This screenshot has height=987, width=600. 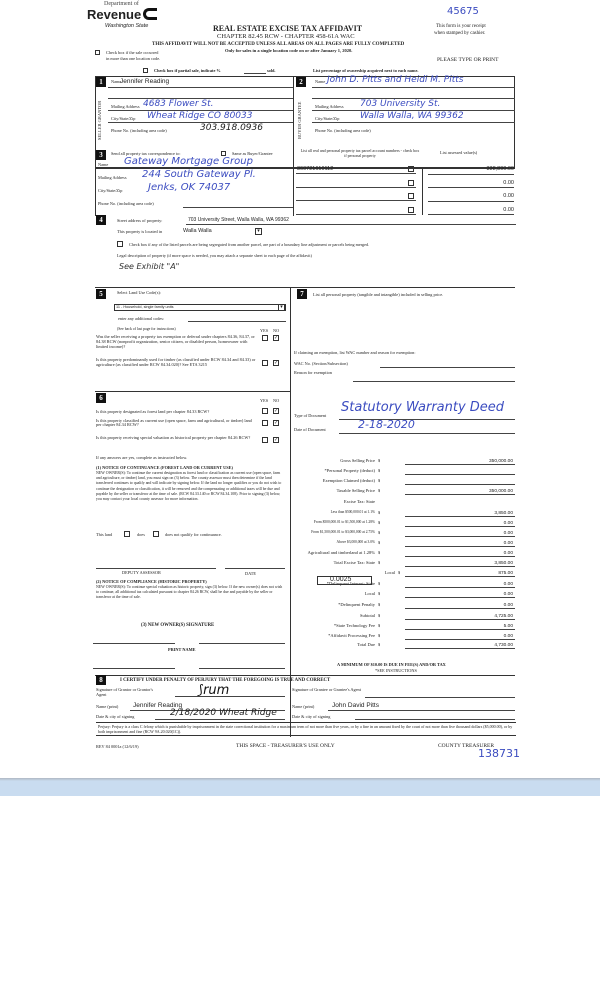 What do you see at coordinates (315, 169) in the screenshot?
I see `parcel-number: 360721610112` at bounding box center [315, 169].